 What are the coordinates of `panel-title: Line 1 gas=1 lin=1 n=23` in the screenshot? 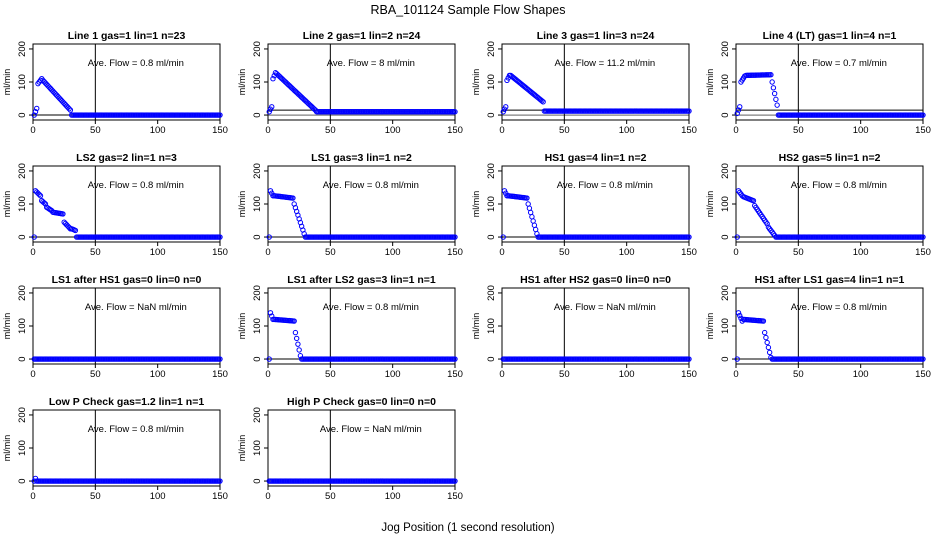 It's located at (127, 36).